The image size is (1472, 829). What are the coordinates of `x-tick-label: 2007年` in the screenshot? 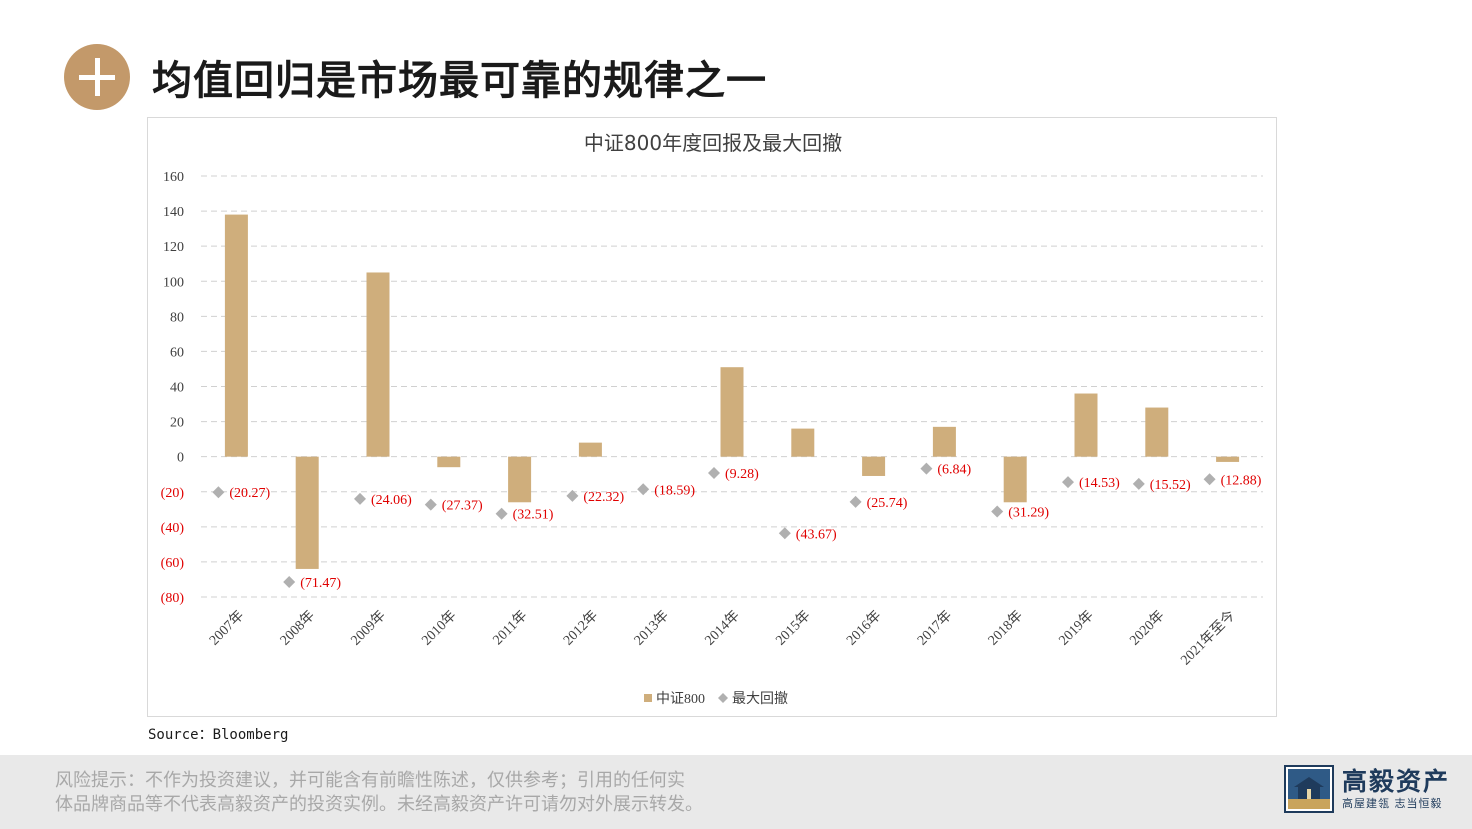 It's located at (226, 628).